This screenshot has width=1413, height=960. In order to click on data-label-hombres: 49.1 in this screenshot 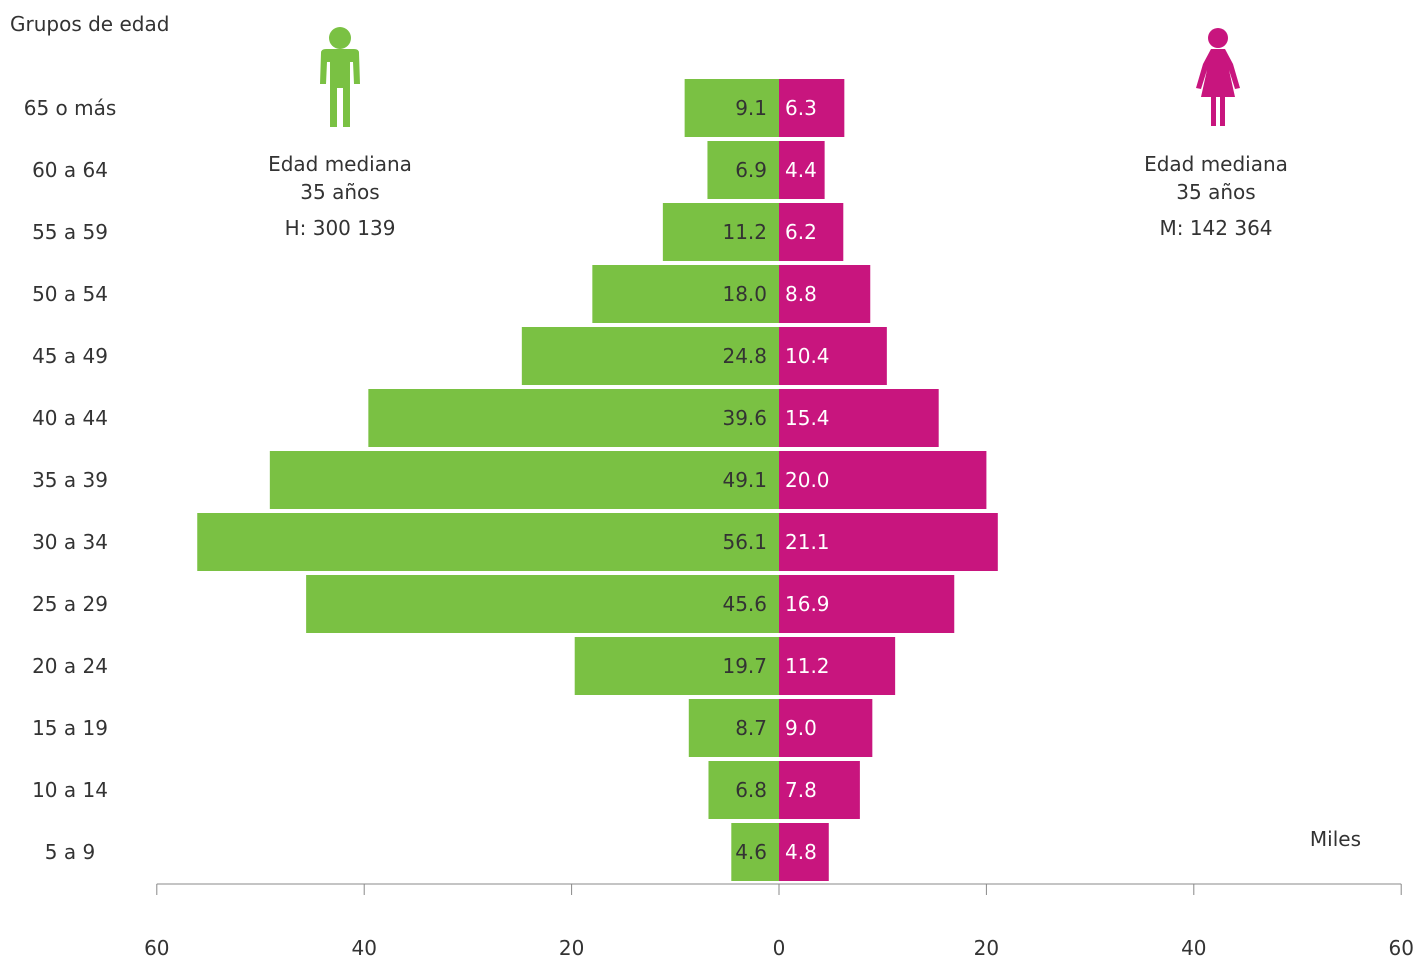, I will do `click(744, 480)`.